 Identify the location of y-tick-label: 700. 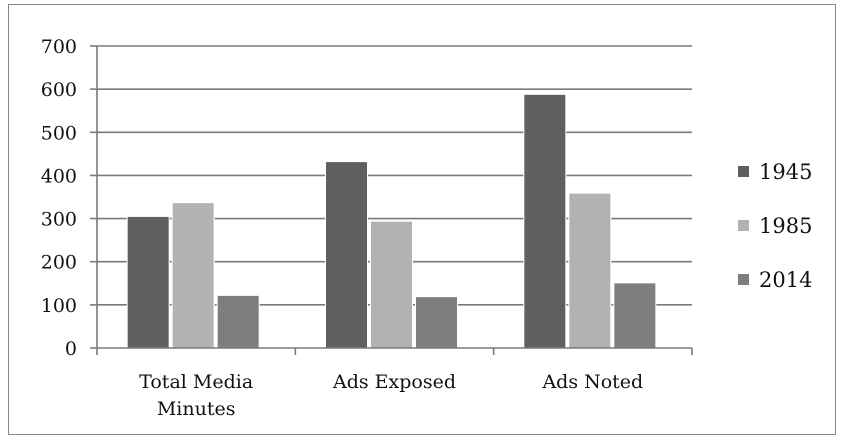
(59, 47).